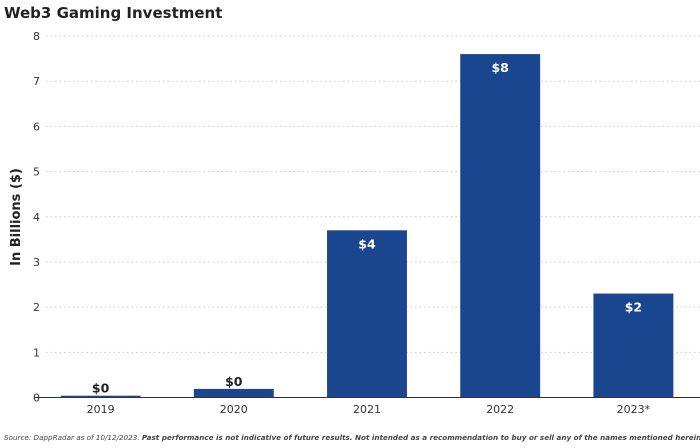 This screenshot has width=700, height=448. Describe the element at coordinates (36, 126) in the screenshot. I see `y-tick-label-6: 6` at that location.